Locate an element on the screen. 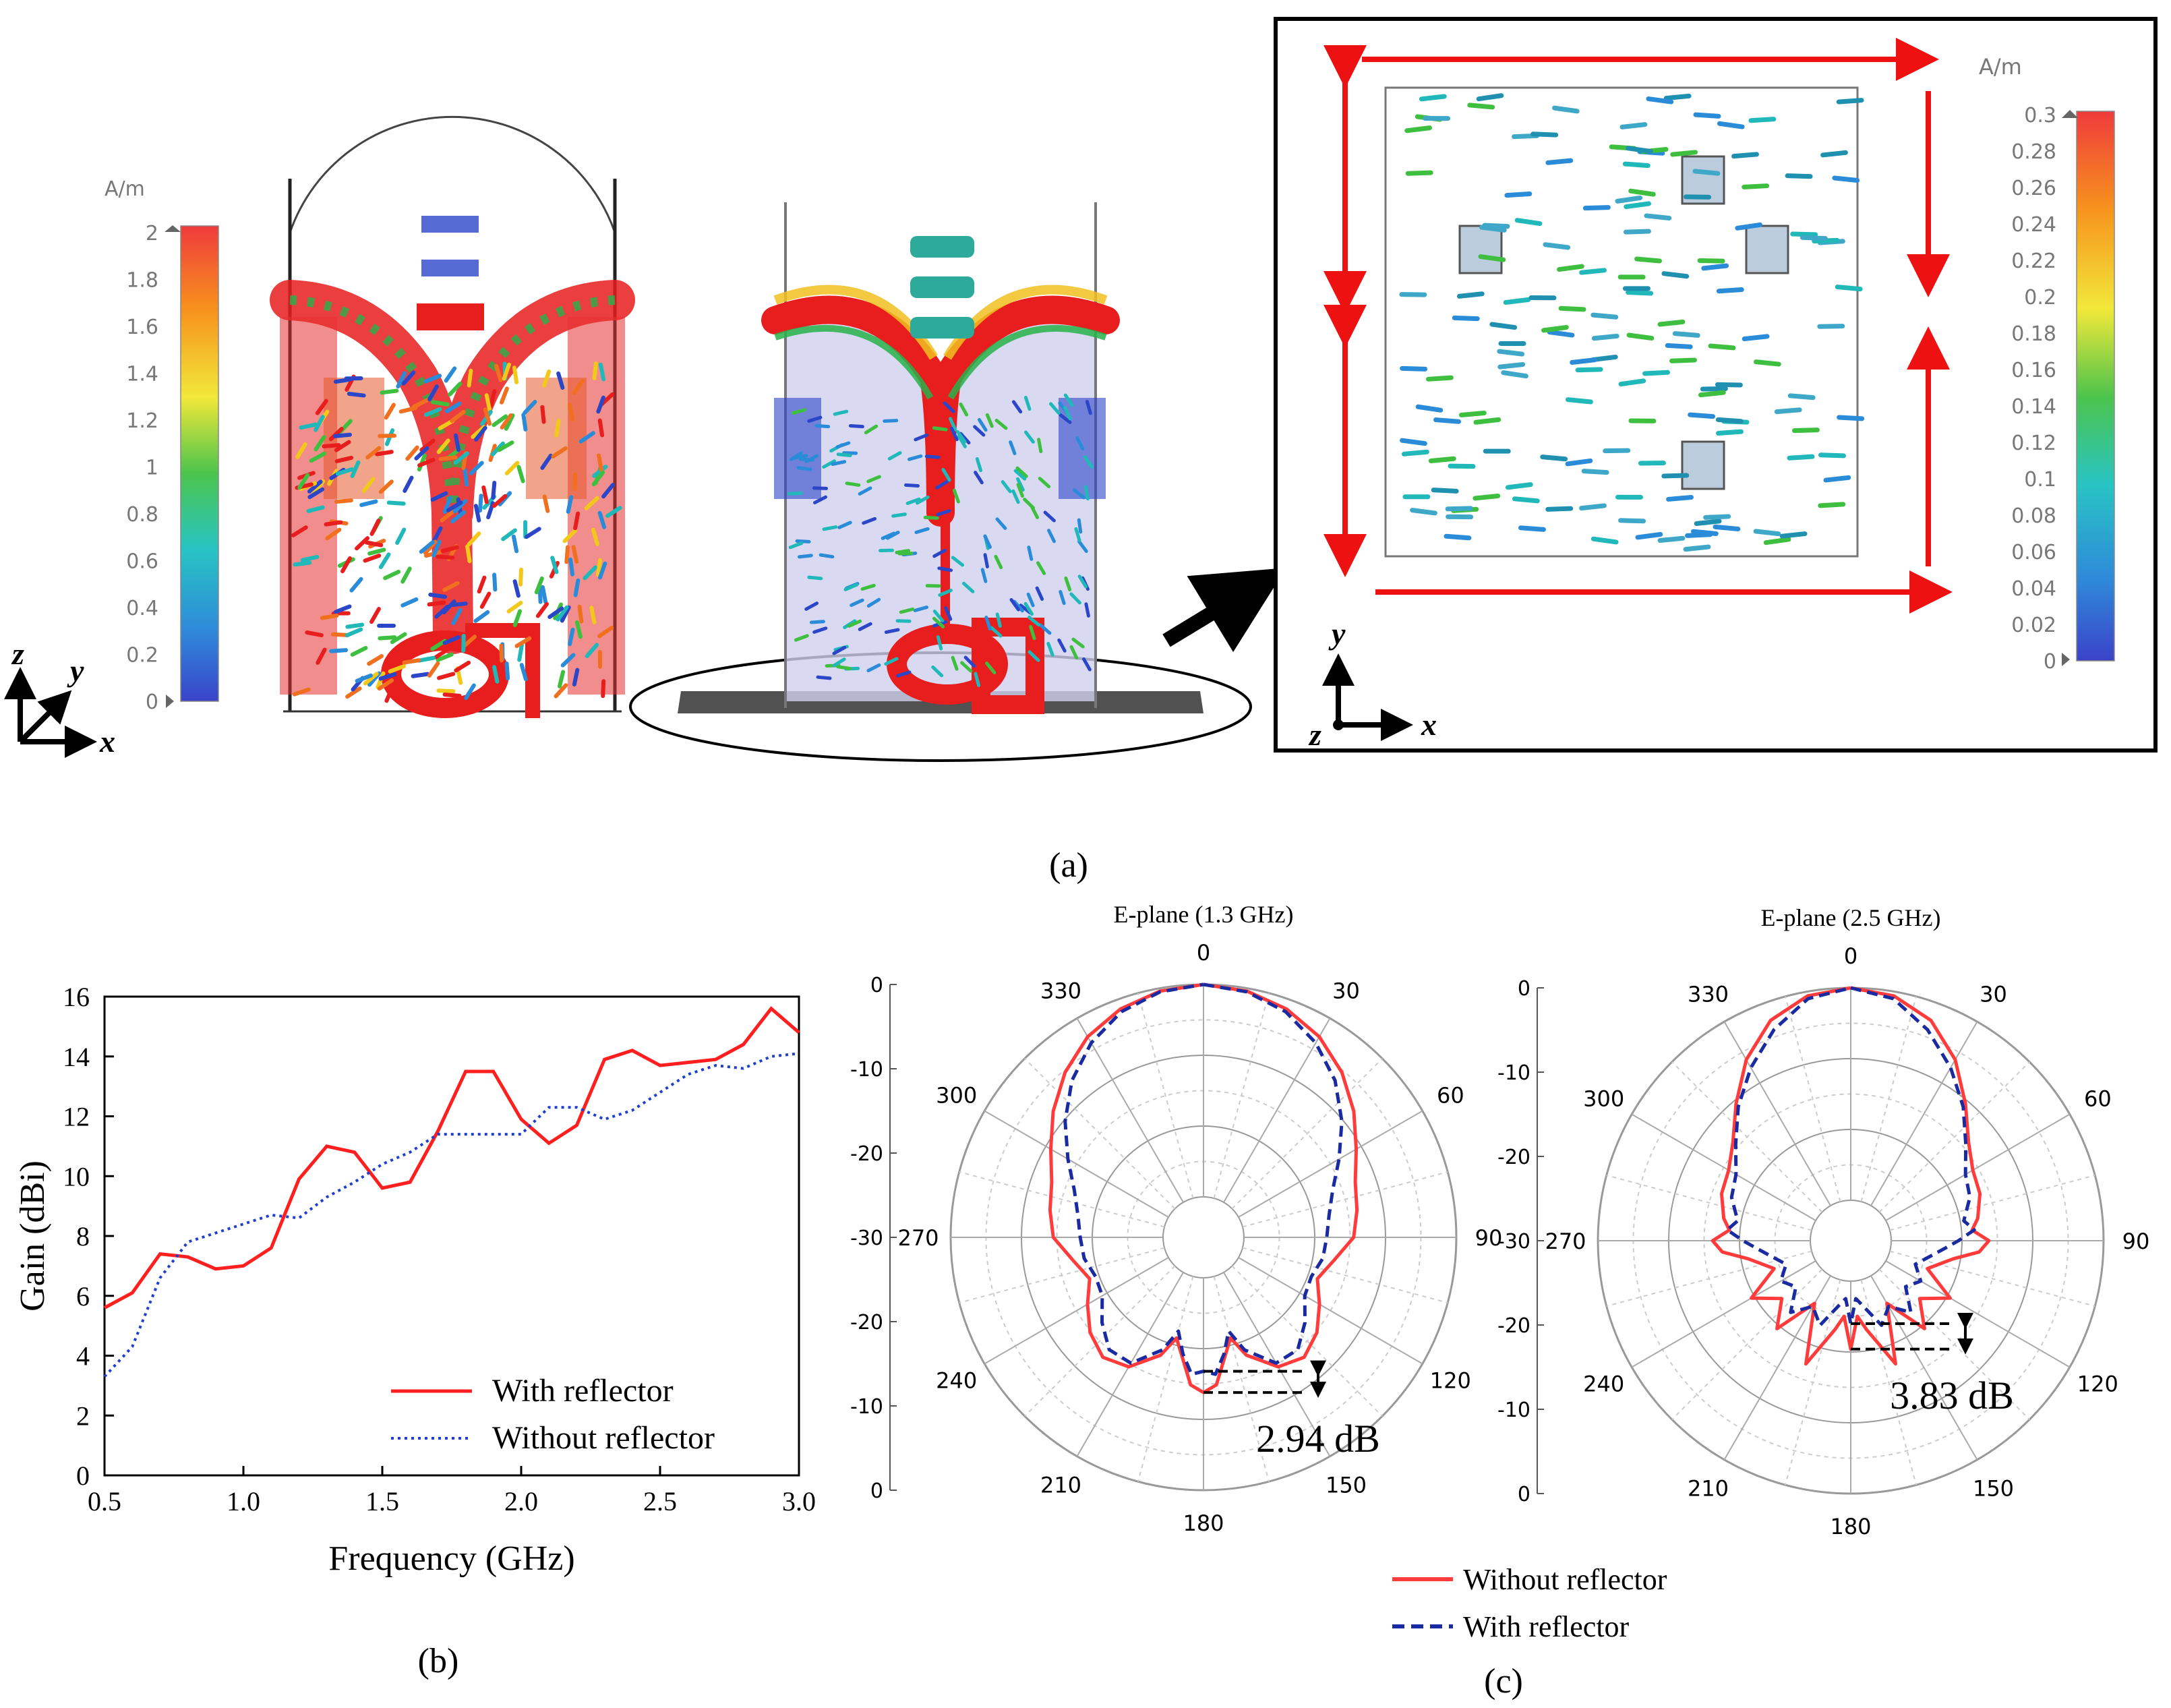 The height and width of the screenshot is (1708, 2171). colorbar-left-tick-label: 2 is located at coordinates (152, 233).